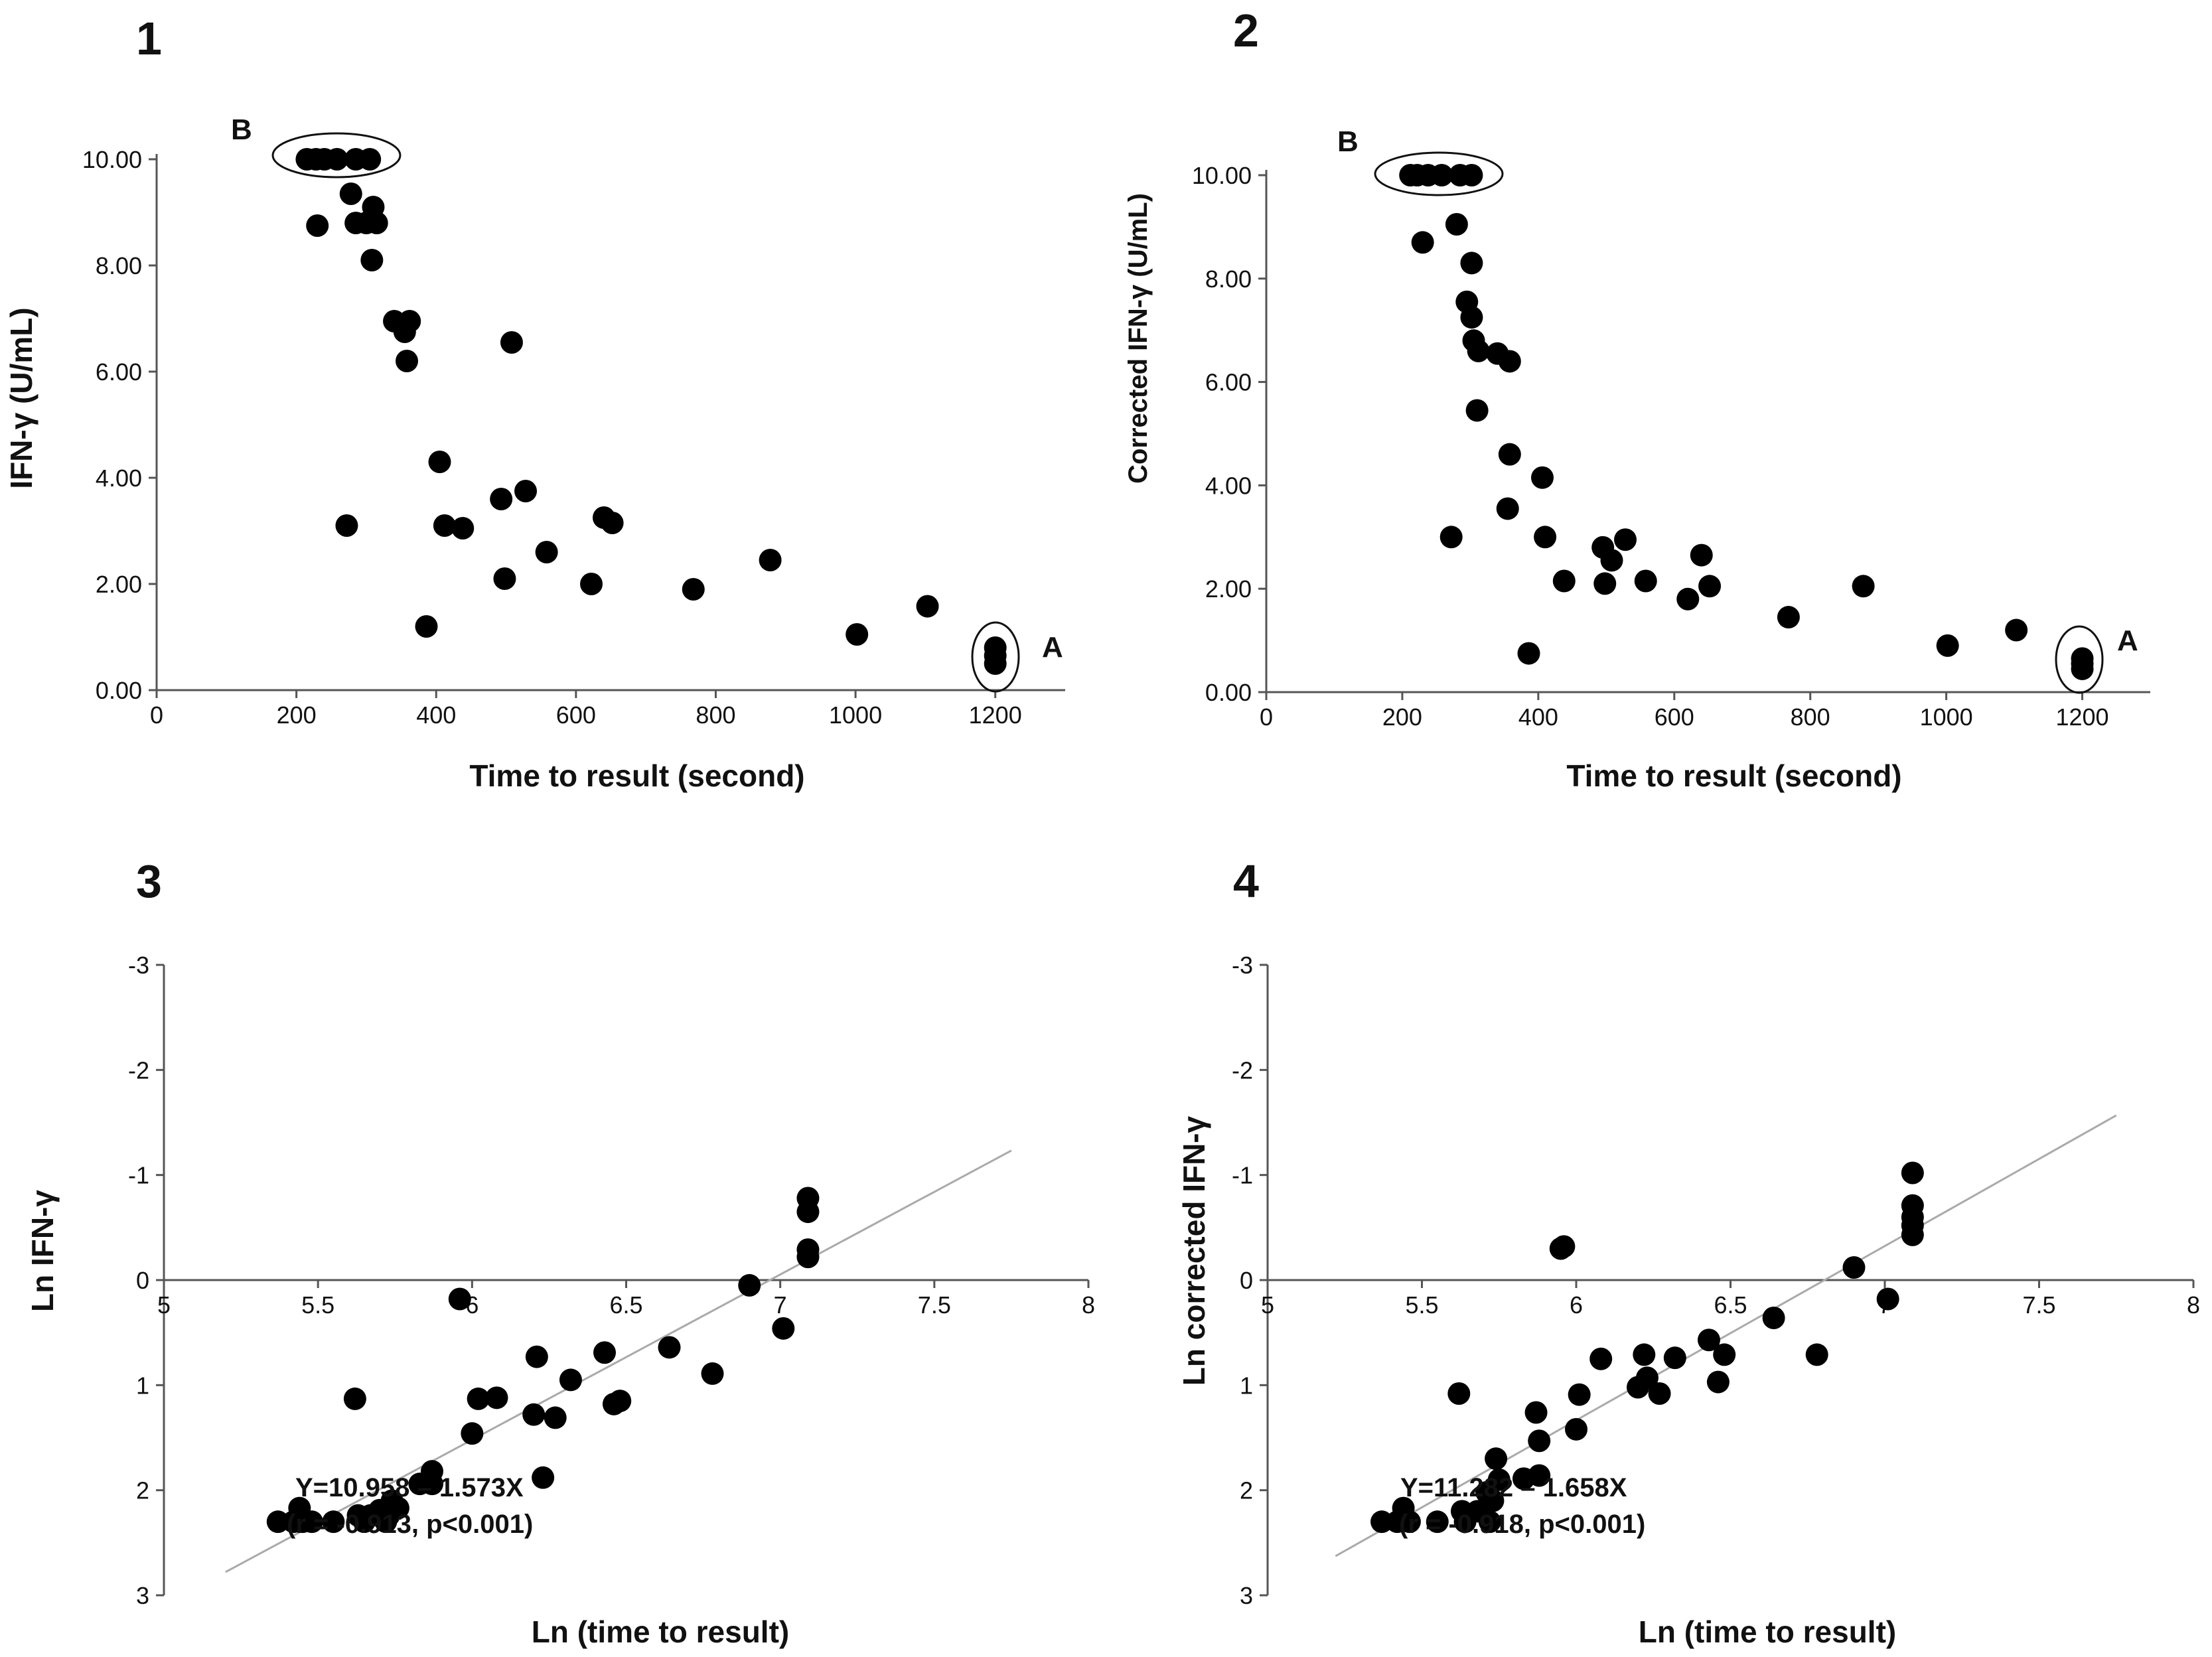  What do you see at coordinates (1228, 589) in the screenshot?
I see `panel-2-y-tick-label: 2.00` at bounding box center [1228, 589].